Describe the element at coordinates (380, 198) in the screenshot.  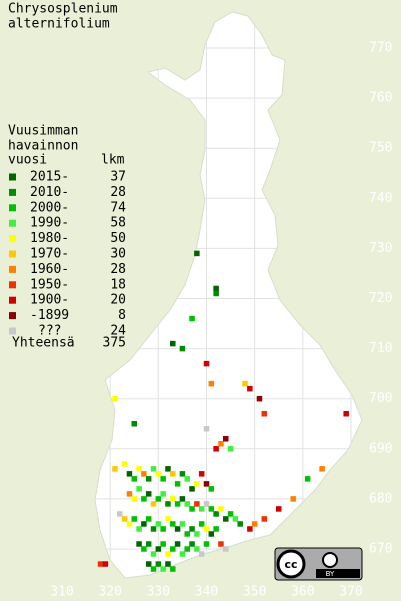
I see `y-tick-label: 740` at that location.